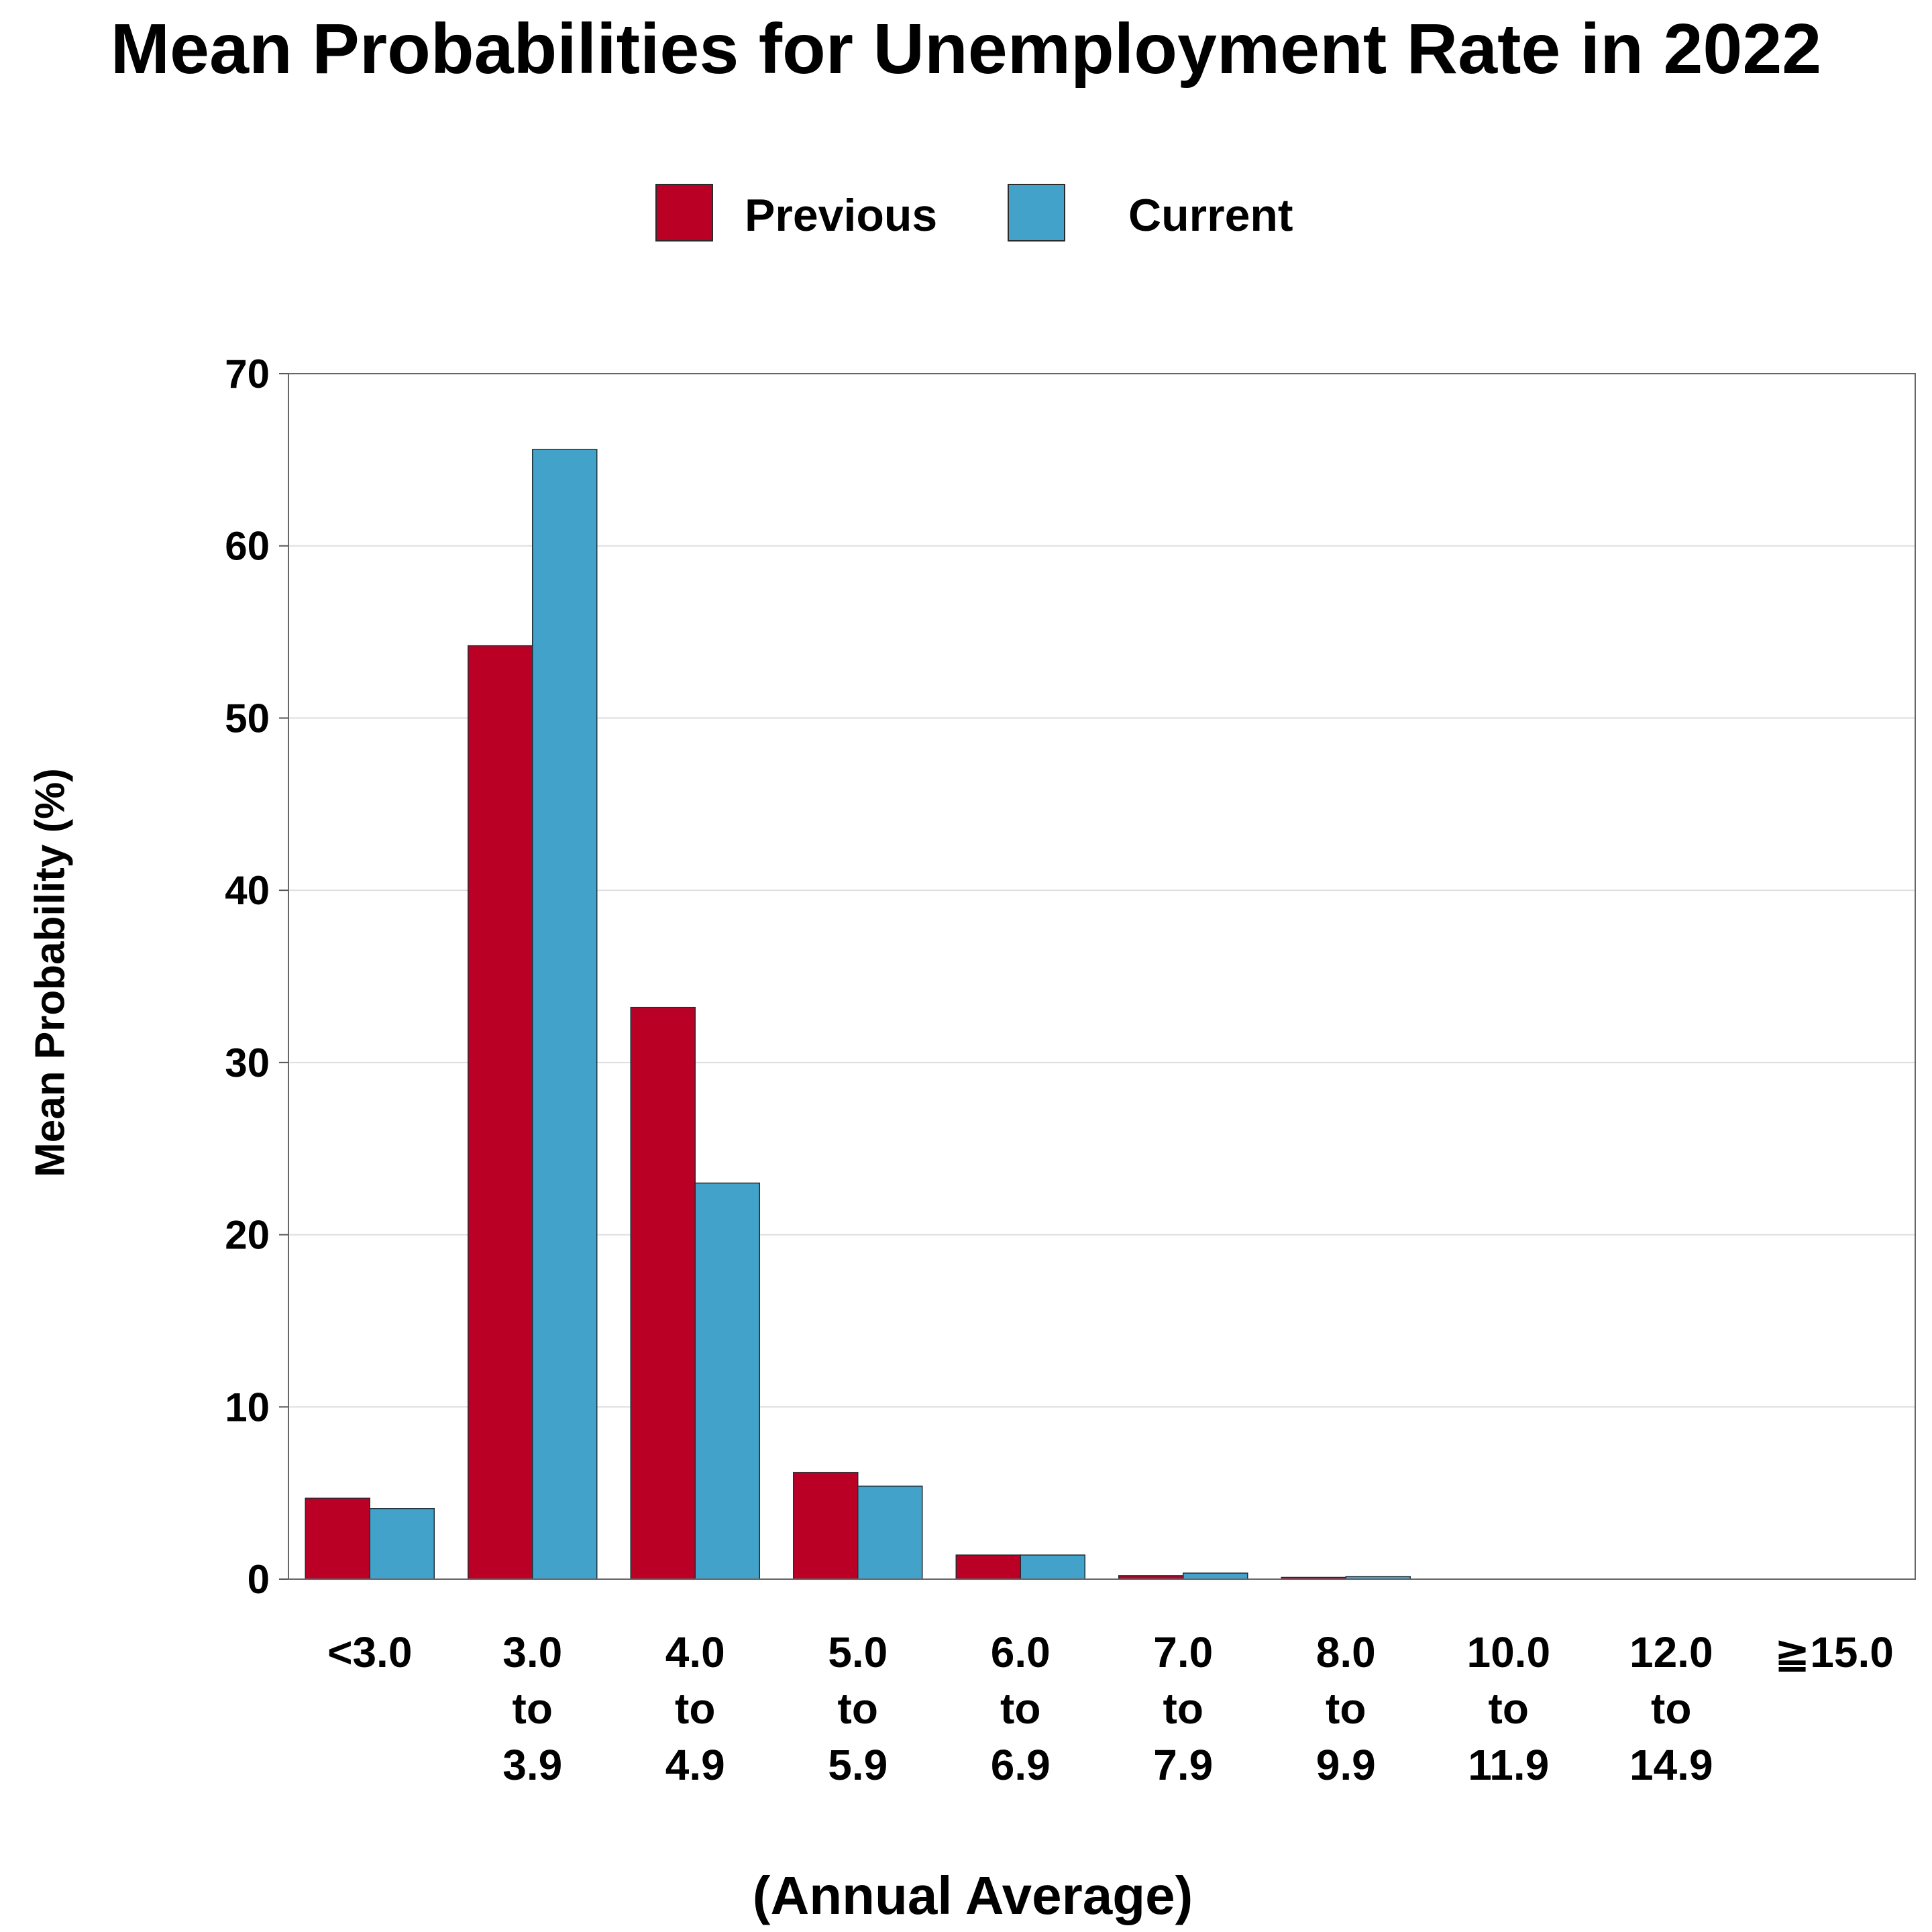 The height and width of the screenshot is (1932, 1932). What do you see at coordinates (532, 1765) in the screenshot?
I see `x-tick-line: 3.9` at bounding box center [532, 1765].